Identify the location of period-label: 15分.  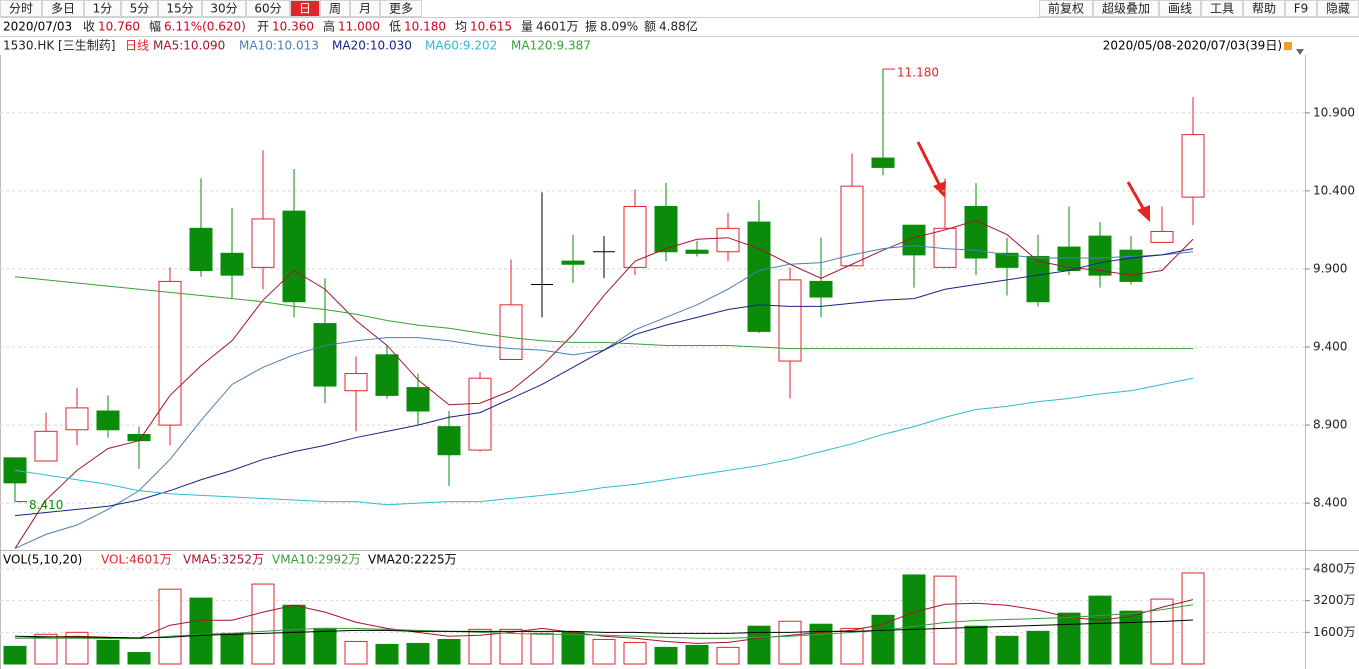
(179, 9).